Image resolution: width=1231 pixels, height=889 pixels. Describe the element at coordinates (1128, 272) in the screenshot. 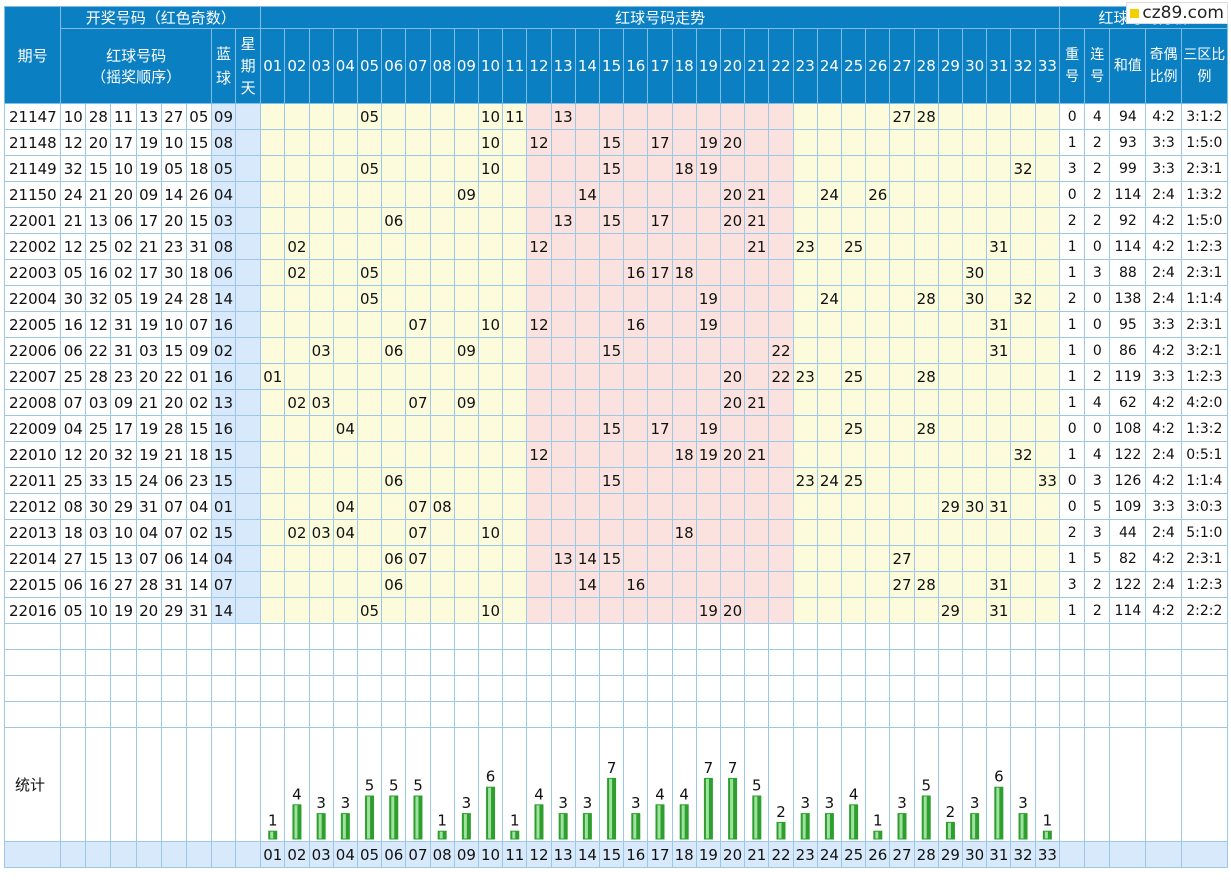

I see `sum-value: 88` at that location.